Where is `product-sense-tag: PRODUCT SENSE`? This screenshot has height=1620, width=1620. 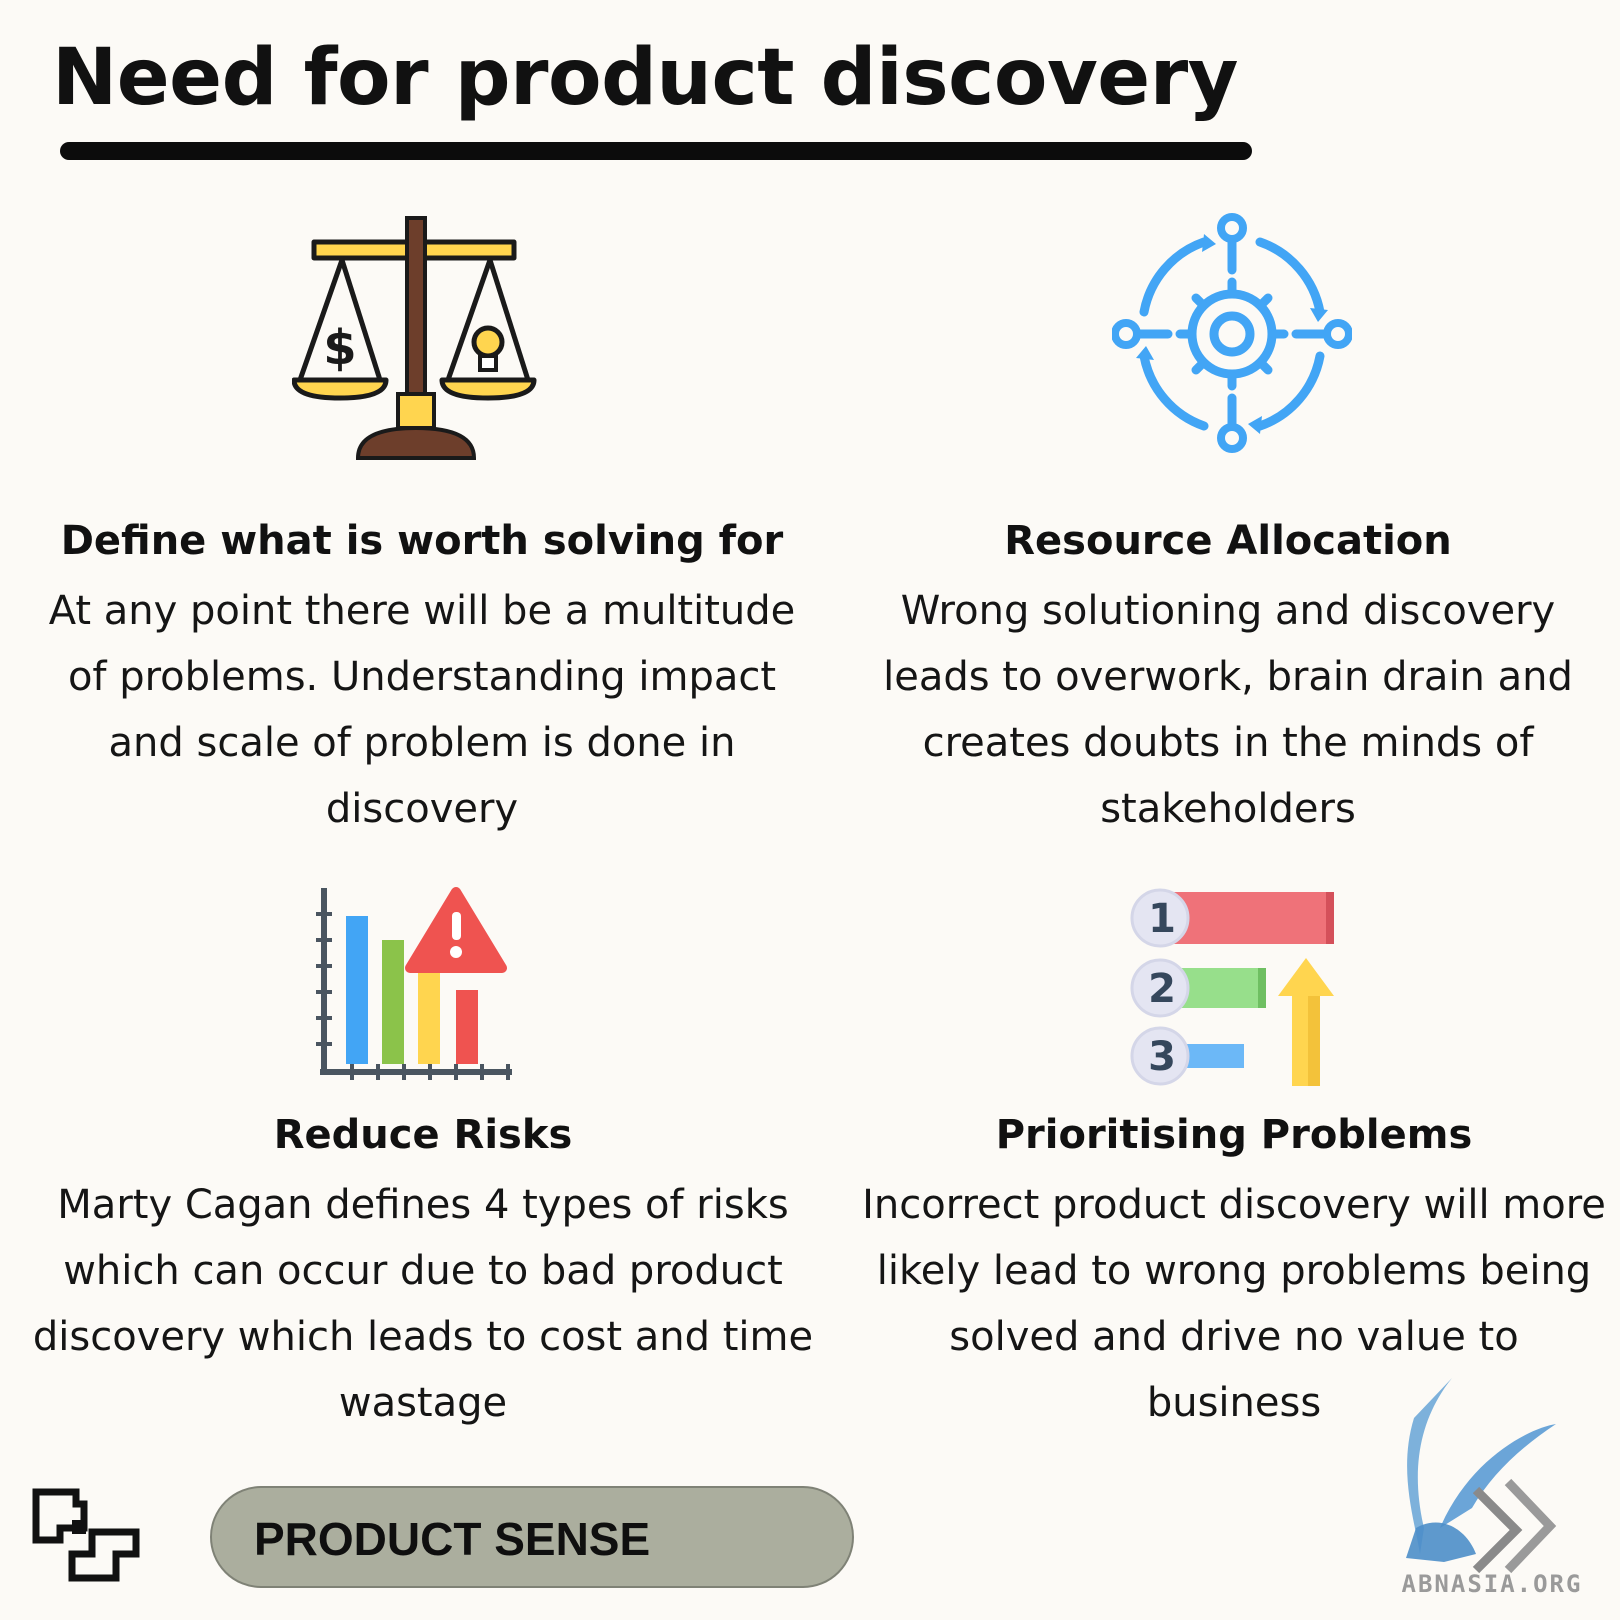 product-sense-tag: PRODUCT SENSE is located at coordinates (532, 1537).